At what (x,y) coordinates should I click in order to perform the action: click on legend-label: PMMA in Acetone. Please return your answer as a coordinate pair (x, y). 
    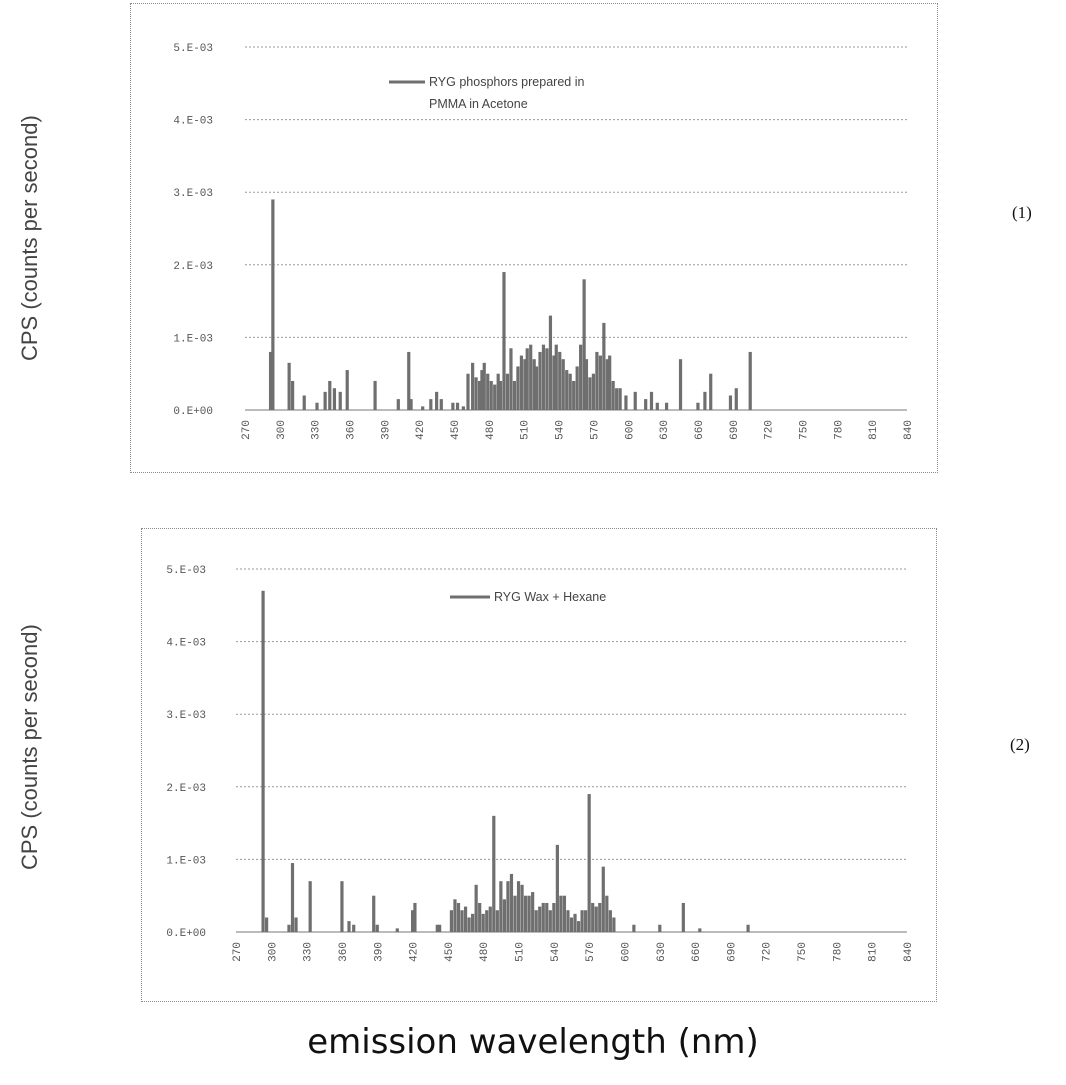
    Looking at the image, I should click on (478, 104).